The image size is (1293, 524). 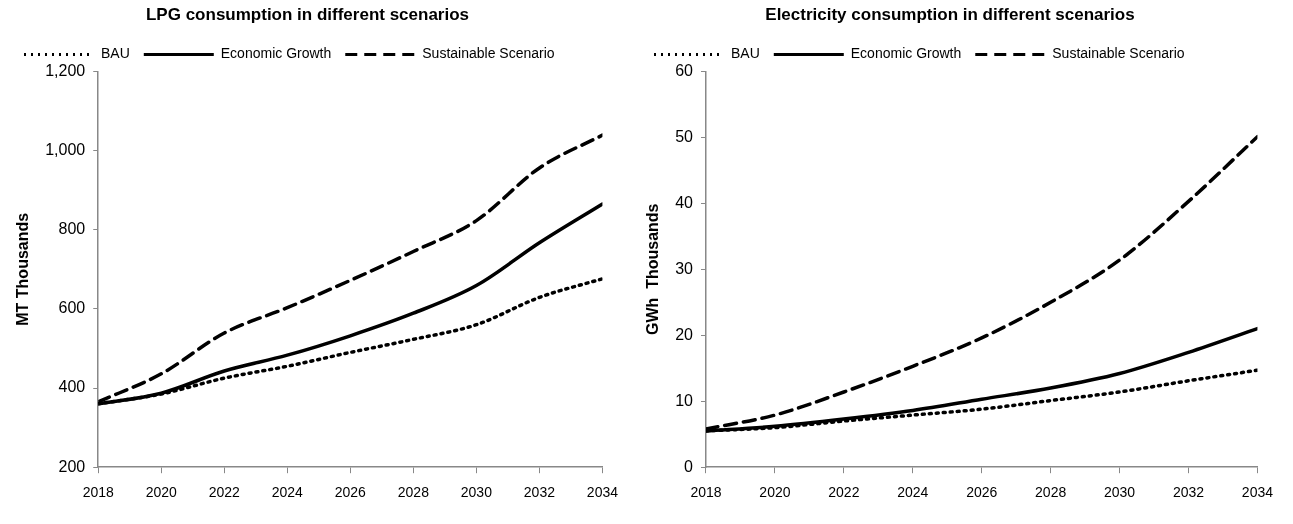 I want to click on y-tick-label: 400, so click(x=72, y=387).